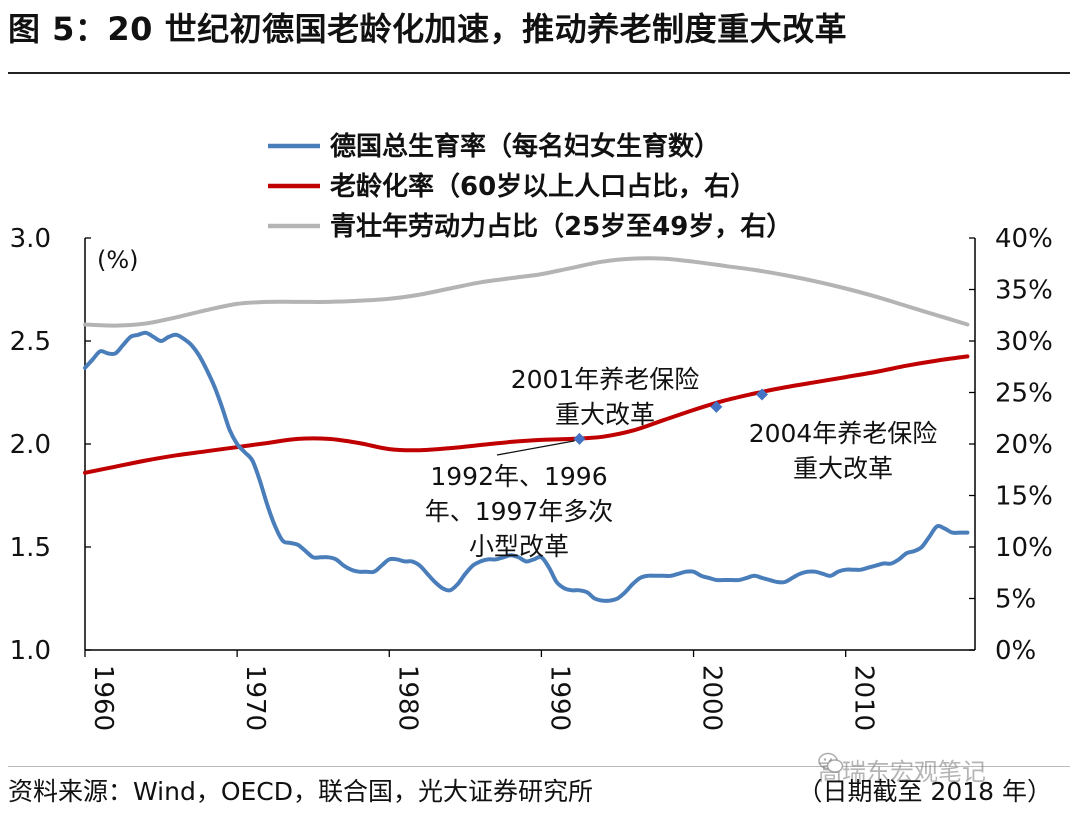 The height and width of the screenshot is (818, 1080). I want to click on y-left-tick-label: 1.0, so click(30, 651).